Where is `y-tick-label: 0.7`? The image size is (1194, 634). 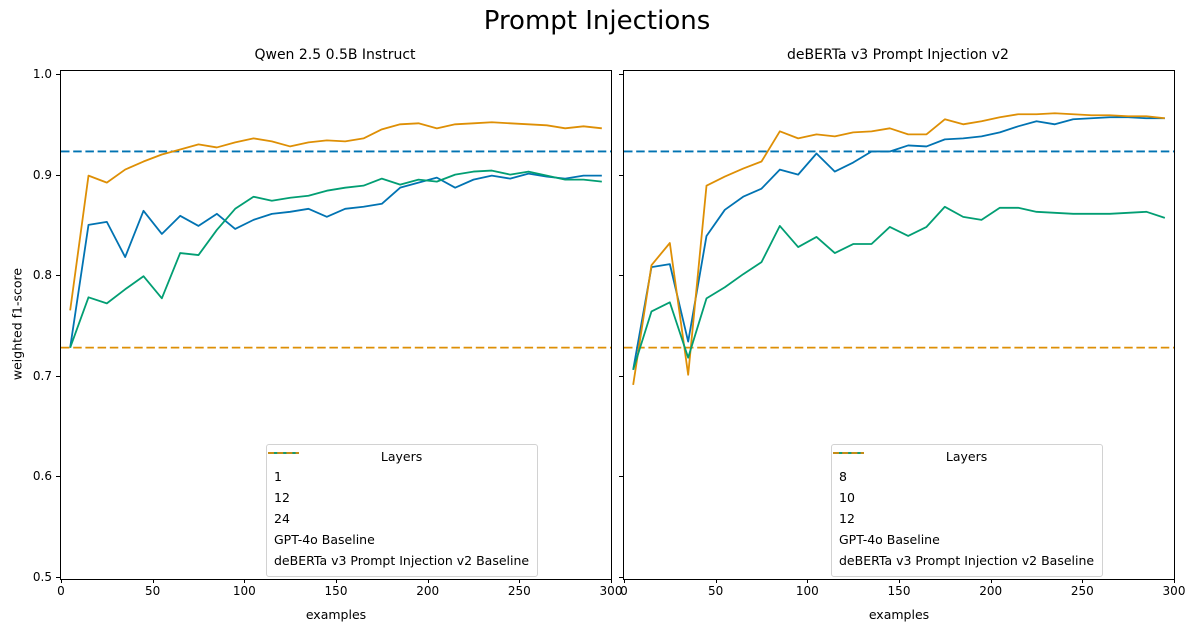 y-tick-label: 0.7 is located at coordinates (42, 375).